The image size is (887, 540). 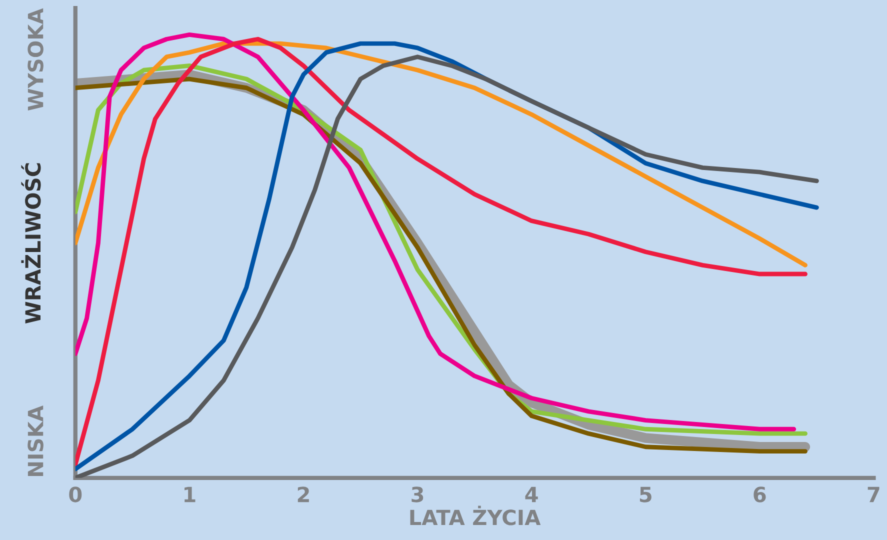 I want to click on text: NISKA, so click(x=36, y=441).